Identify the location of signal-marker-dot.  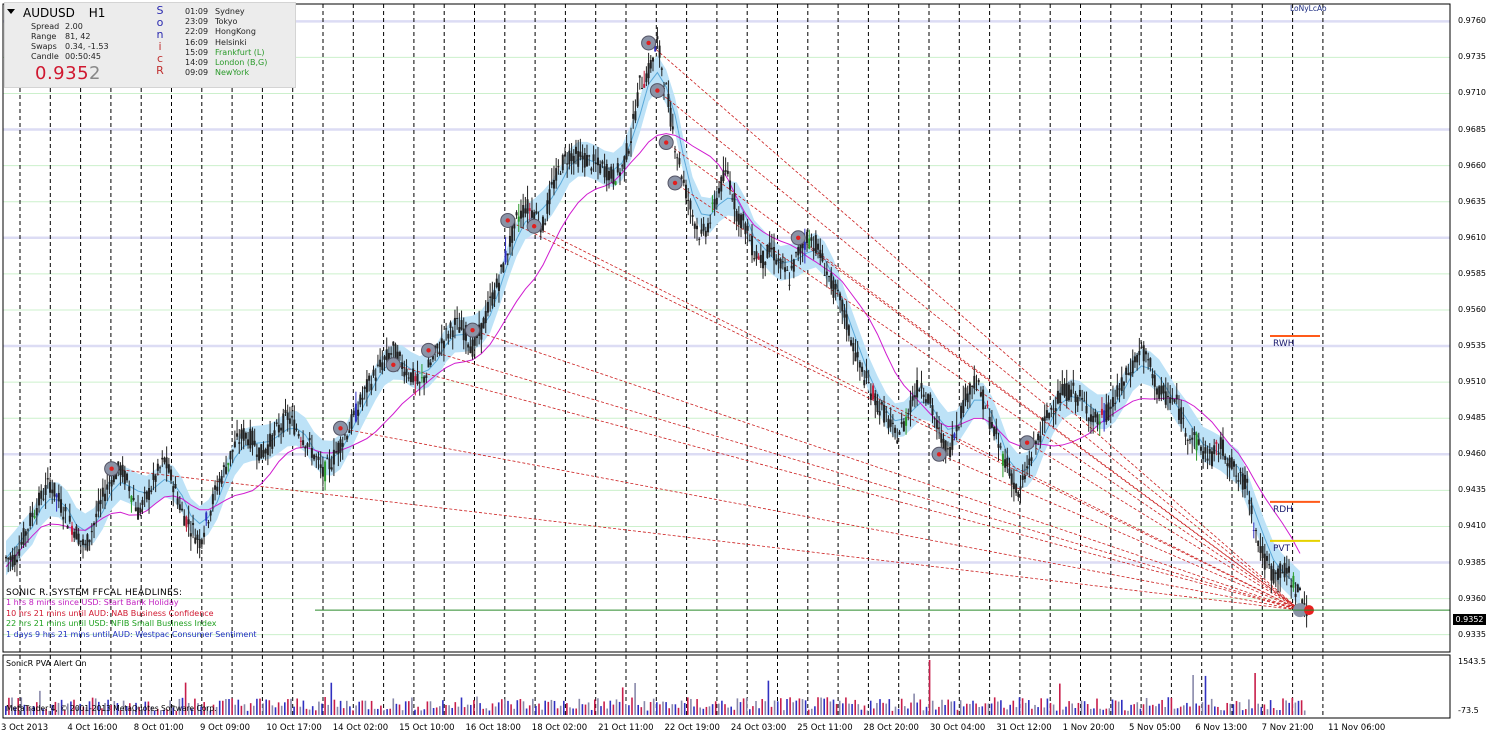
(472, 330).